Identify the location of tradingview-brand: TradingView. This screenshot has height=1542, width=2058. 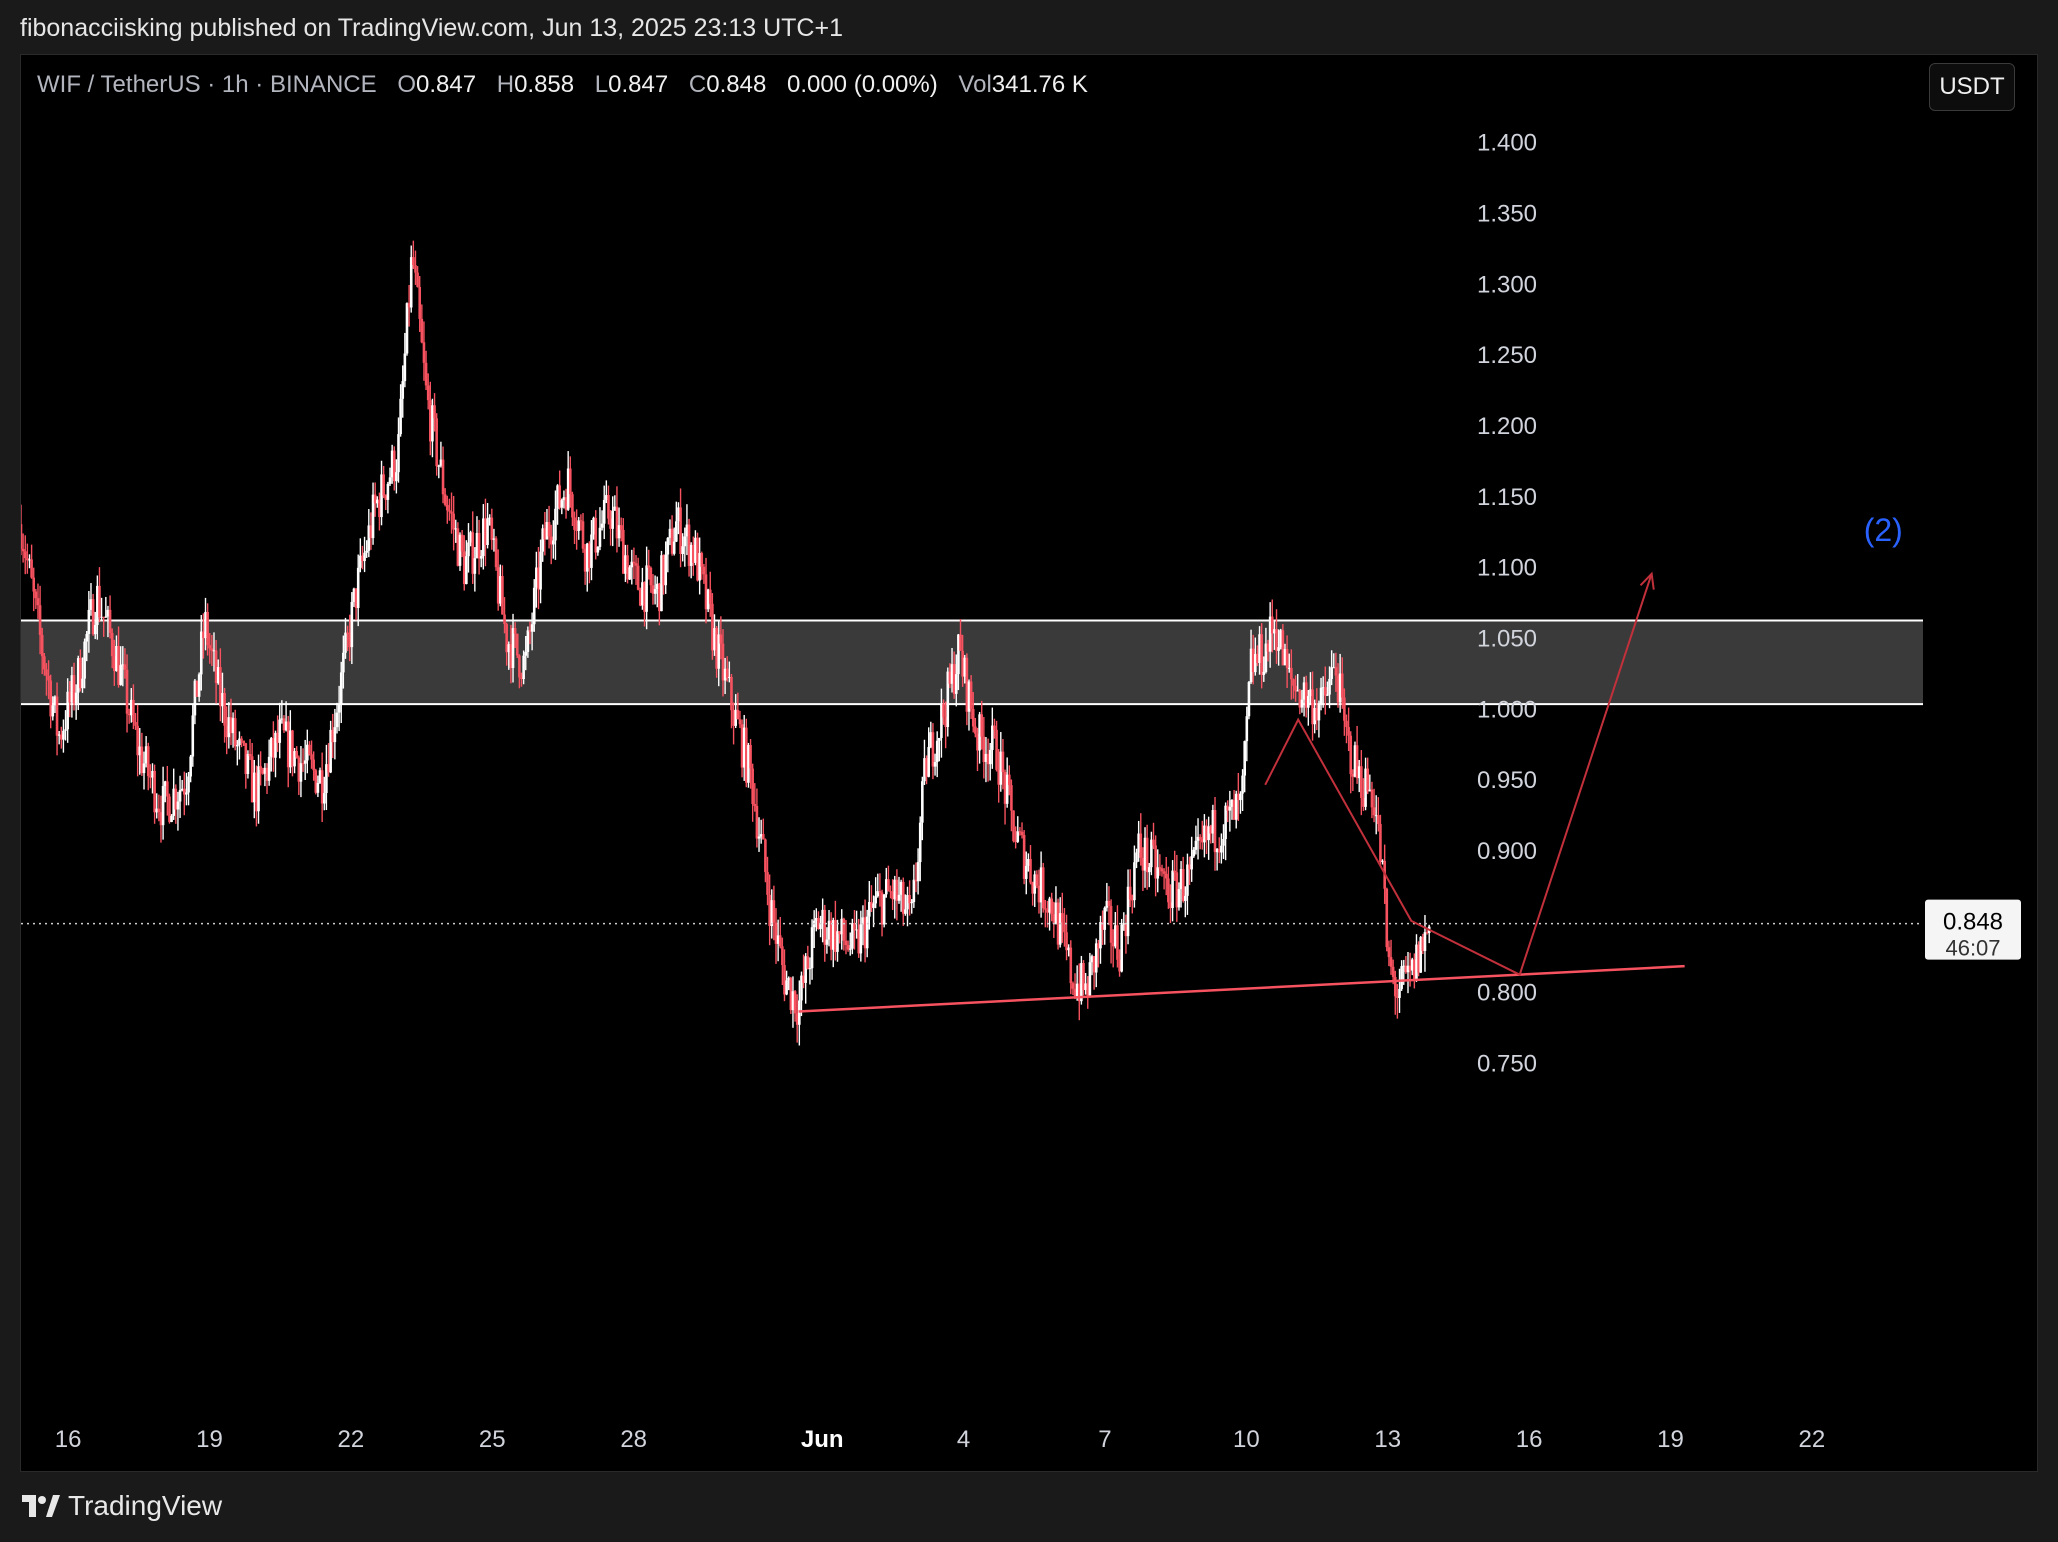
(121, 1506).